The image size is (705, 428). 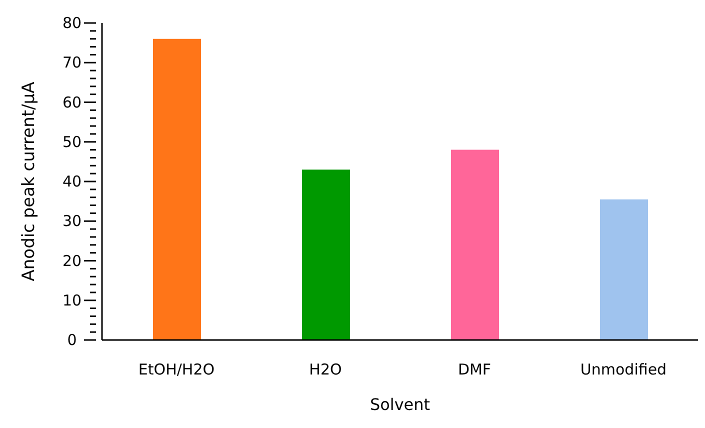 What do you see at coordinates (29, 181) in the screenshot?
I see `y-axis-title: Anodic peak current/μA` at bounding box center [29, 181].